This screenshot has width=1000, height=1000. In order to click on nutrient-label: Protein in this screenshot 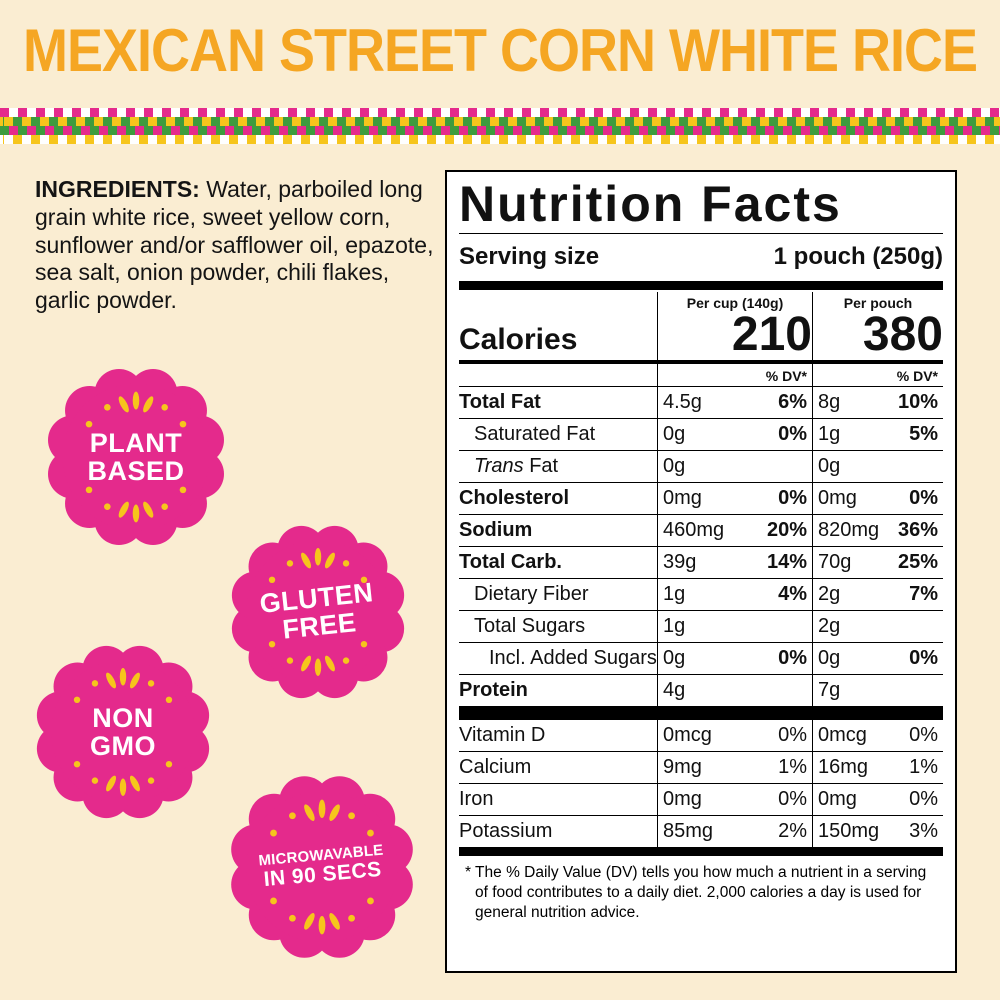, I will do `click(493, 689)`.